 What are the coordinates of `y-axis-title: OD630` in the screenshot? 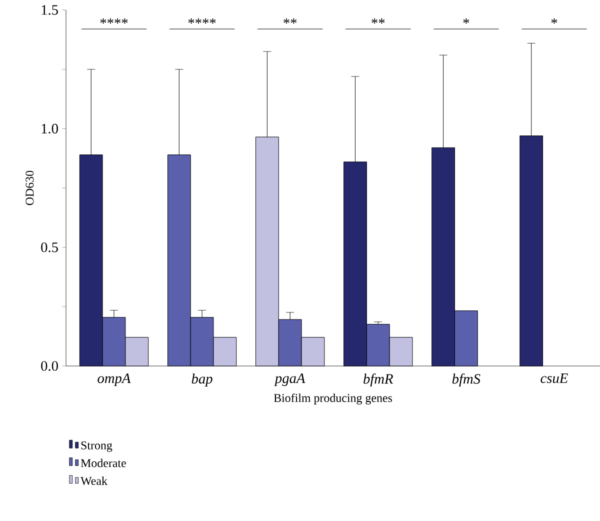 It's located at (30, 188).